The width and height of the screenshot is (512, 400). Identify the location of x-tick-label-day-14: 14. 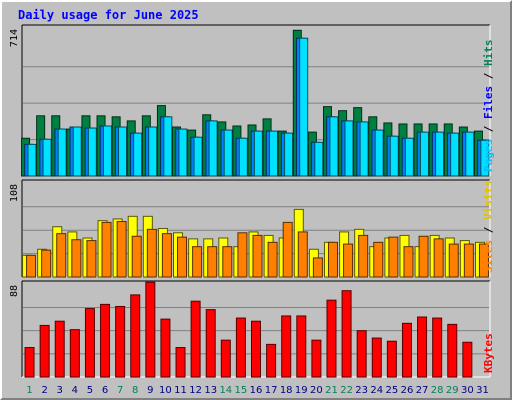
(225, 390).